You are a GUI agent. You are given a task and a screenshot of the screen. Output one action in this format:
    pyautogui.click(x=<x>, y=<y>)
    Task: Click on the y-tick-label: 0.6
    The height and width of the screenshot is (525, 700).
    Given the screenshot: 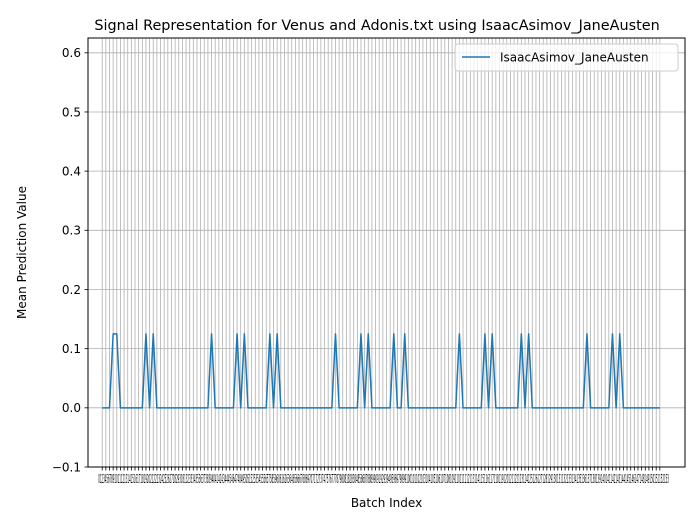 What is the action you would take?
    pyautogui.click(x=71, y=53)
    